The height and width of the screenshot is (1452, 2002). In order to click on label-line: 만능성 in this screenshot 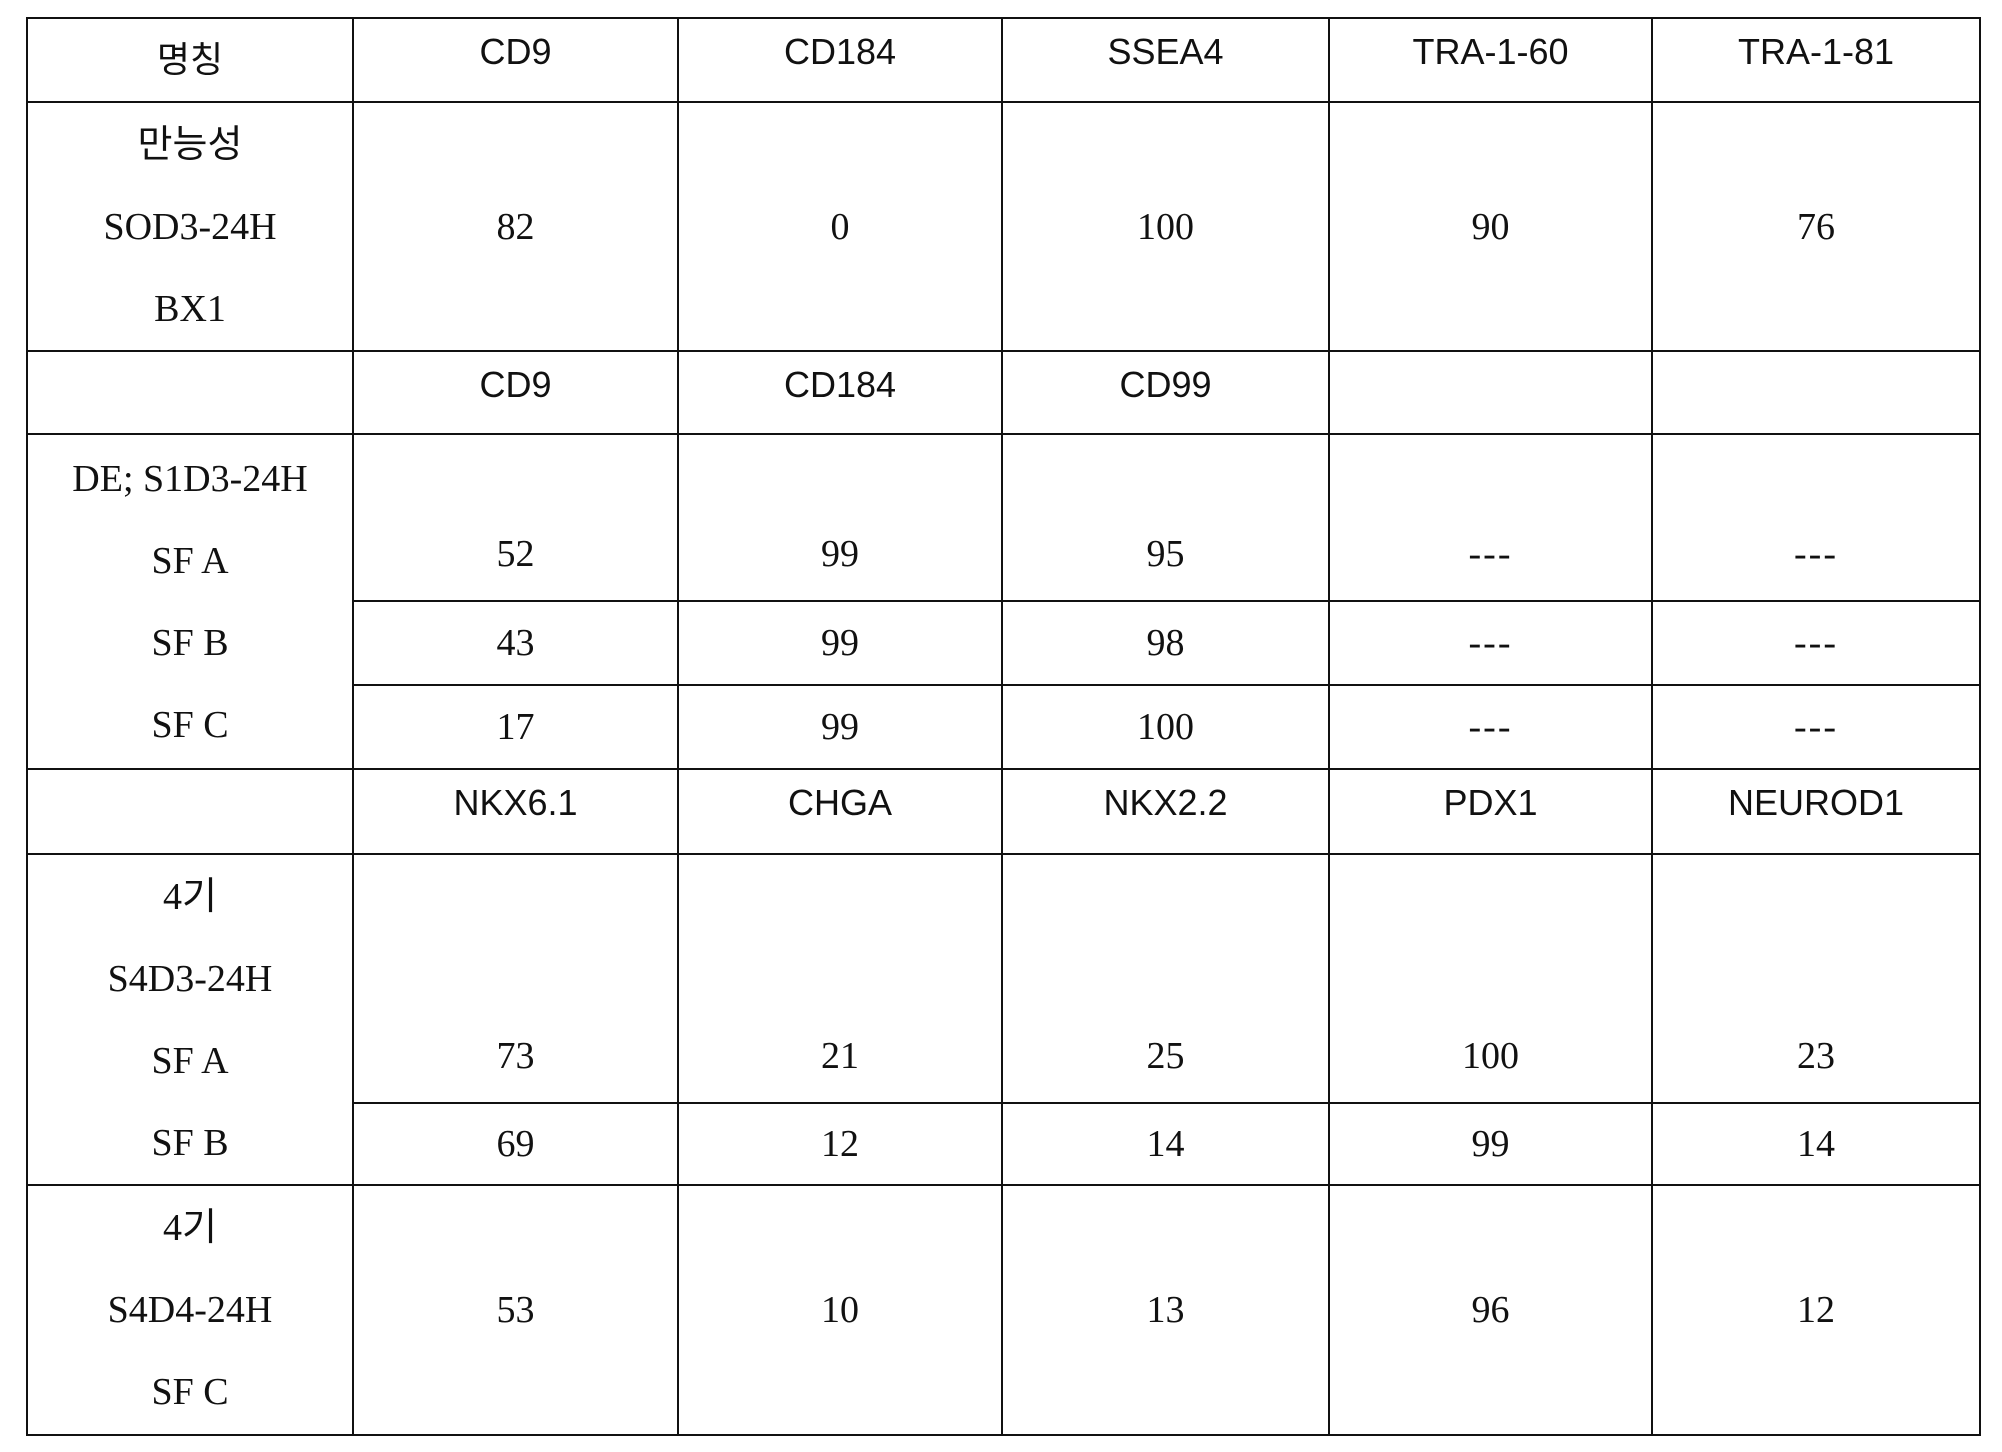, I will do `click(190, 145)`.